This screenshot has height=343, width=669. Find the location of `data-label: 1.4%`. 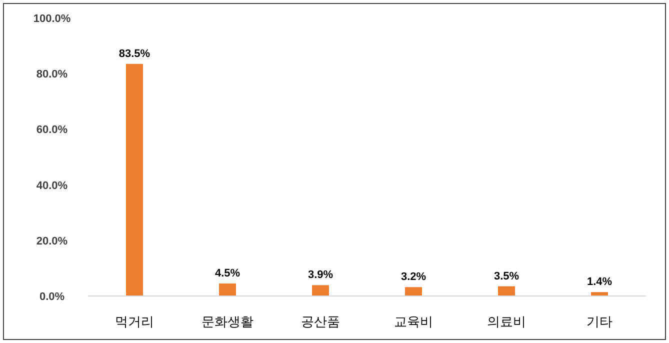

data-label: 1.4% is located at coordinates (599, 282).